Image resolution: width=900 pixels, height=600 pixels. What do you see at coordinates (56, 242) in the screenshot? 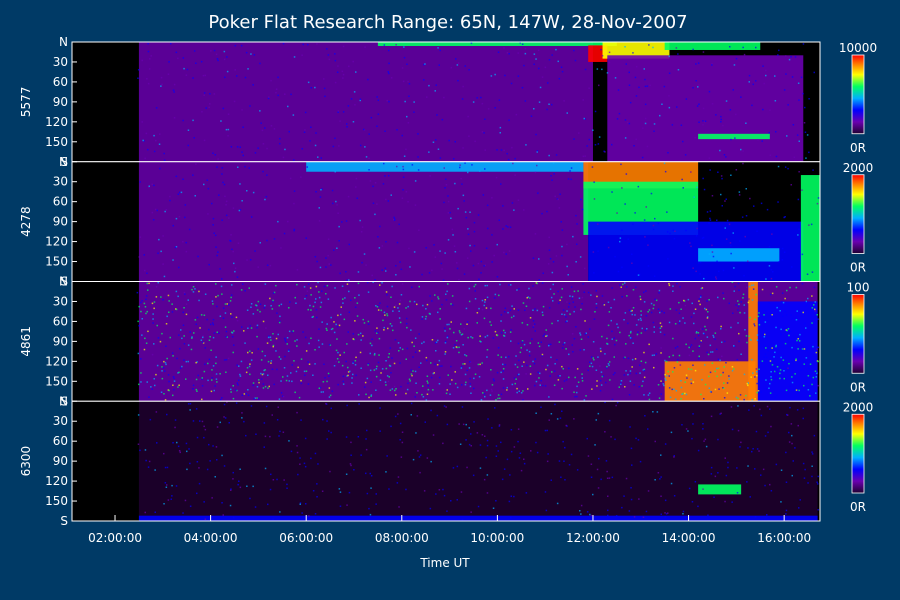
I see `y-tick-label: 120` at bounding box center [56, 242].